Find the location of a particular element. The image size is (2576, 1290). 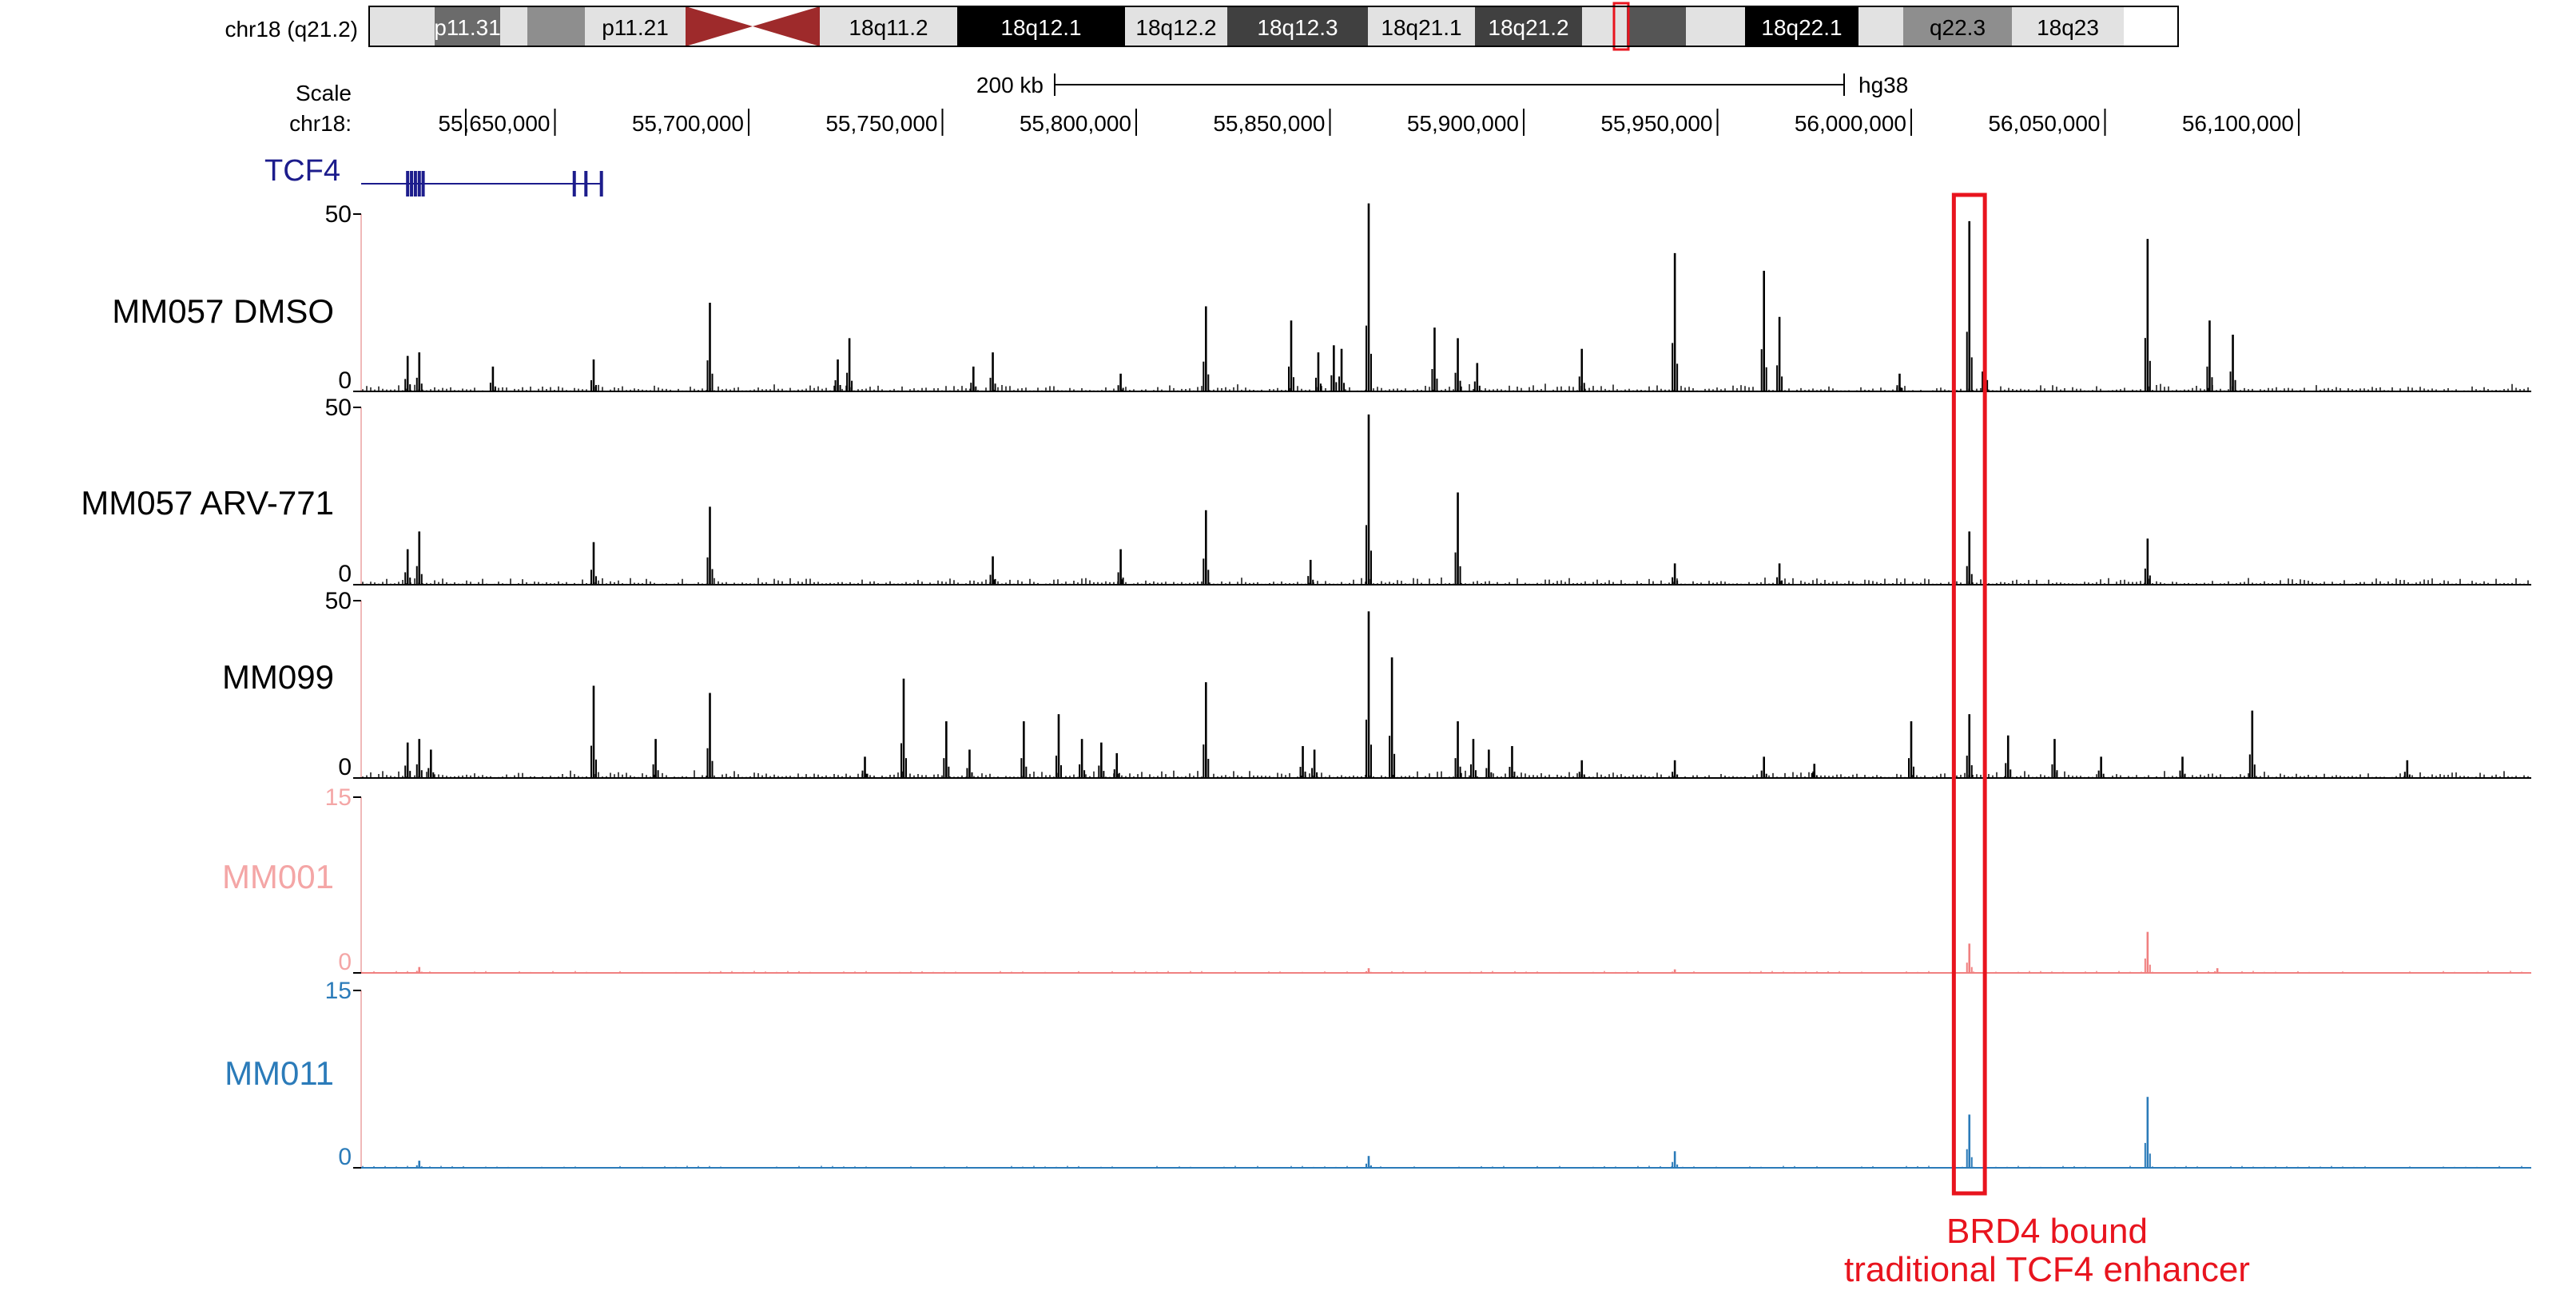

coordinate-tick-label: 55,700,000 is located at coordinates (688, 123).